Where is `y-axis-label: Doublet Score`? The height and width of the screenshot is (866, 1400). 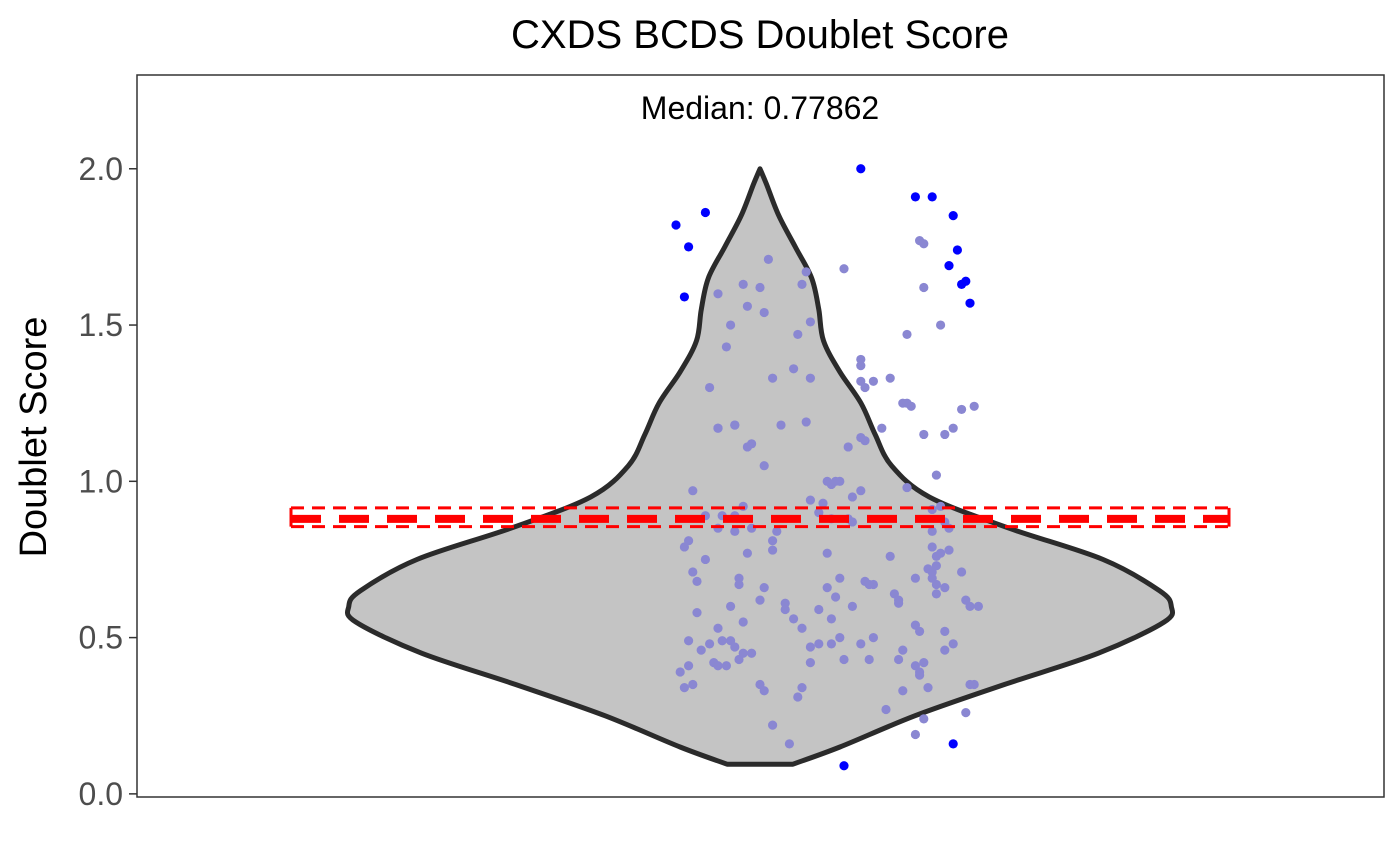 y-axis-label: Doublet Score is located at coordinates (34, 437).